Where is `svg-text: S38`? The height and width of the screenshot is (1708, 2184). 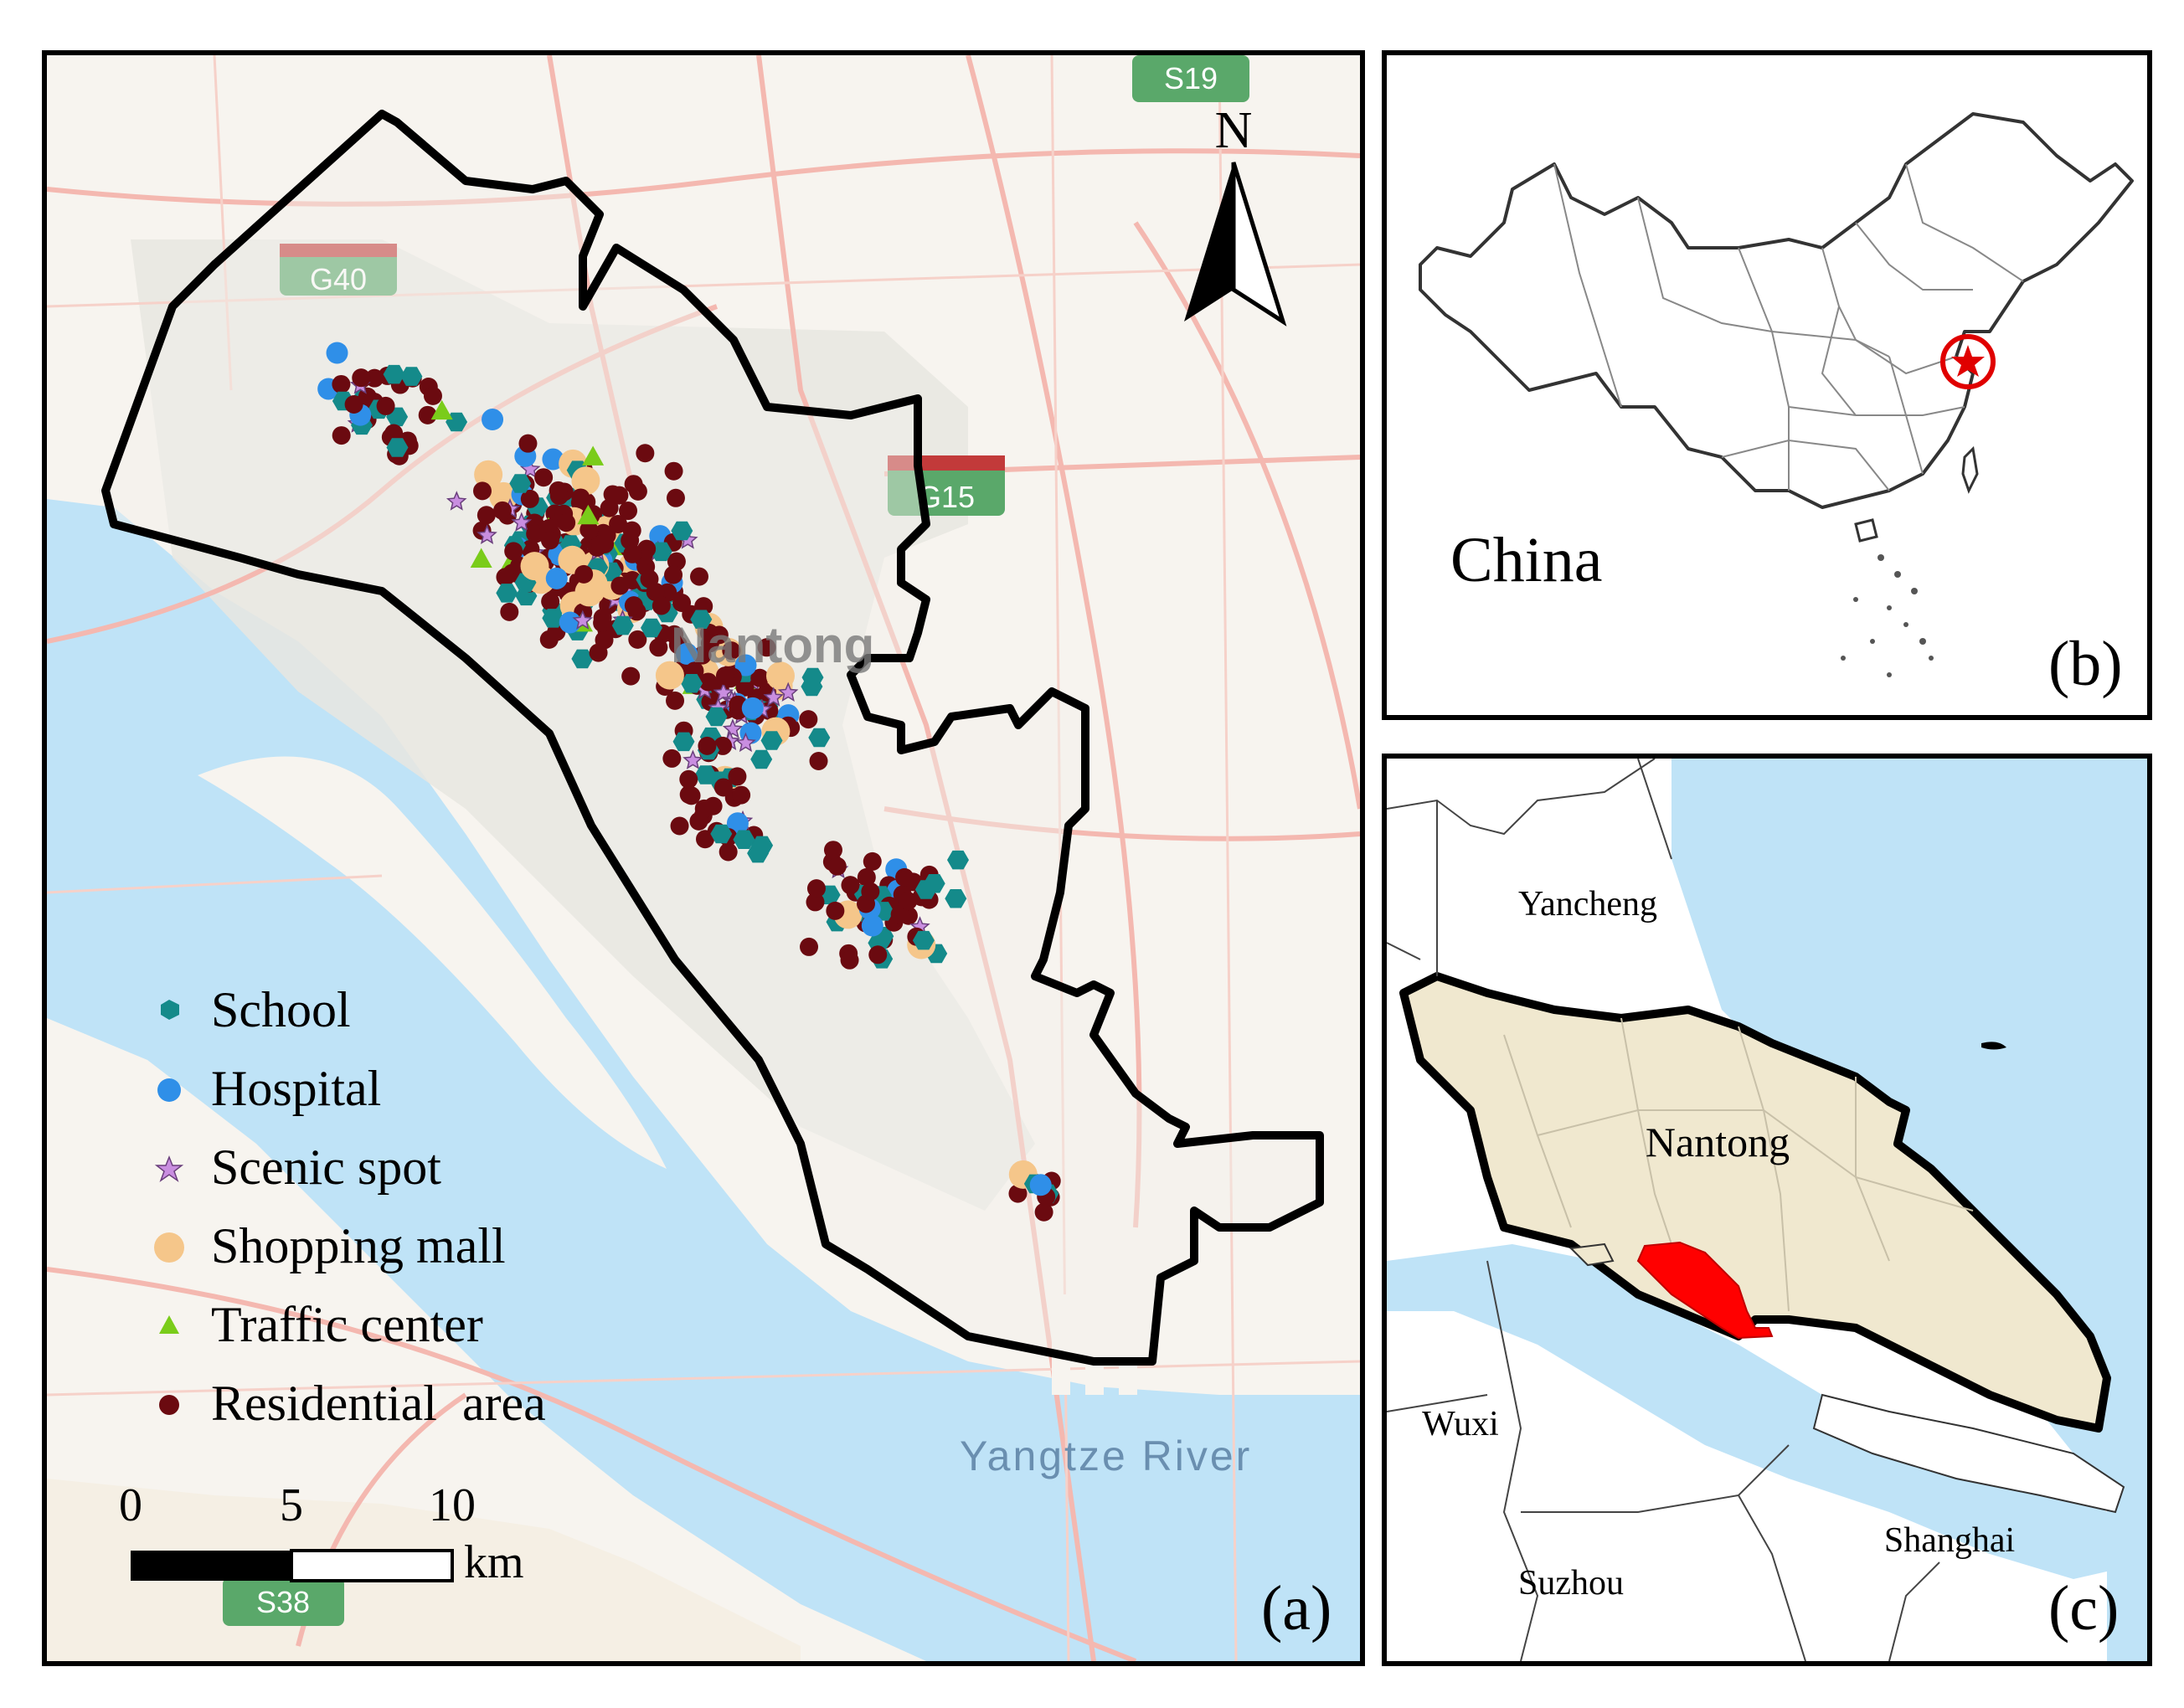
svg-text: S38 is located at coordinates (283, 1602).